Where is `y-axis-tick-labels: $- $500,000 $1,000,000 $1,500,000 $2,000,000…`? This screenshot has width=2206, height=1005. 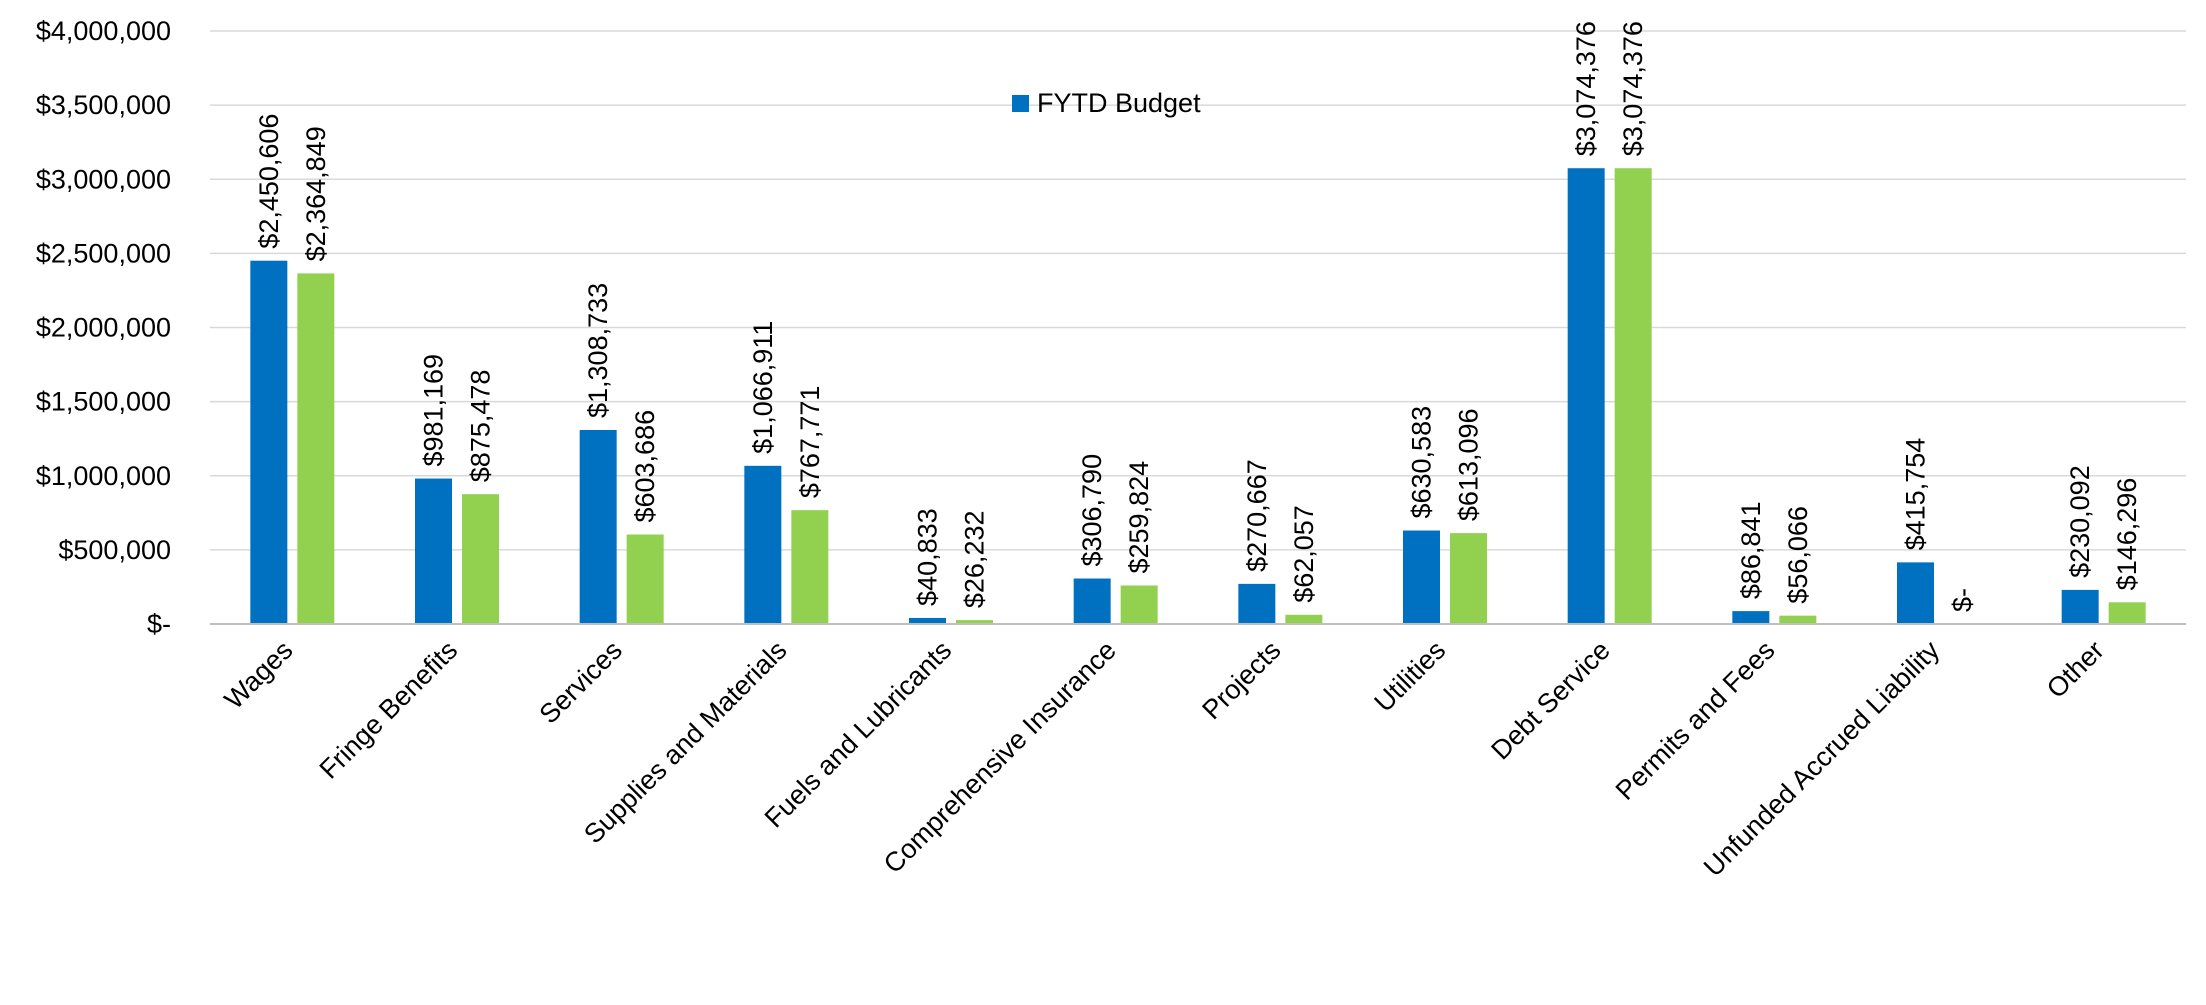 y-axis-tick-labels: $- $500,000 $1,000,000 $1,500,000 $2,000,000… is located at coordinates (103, 327).